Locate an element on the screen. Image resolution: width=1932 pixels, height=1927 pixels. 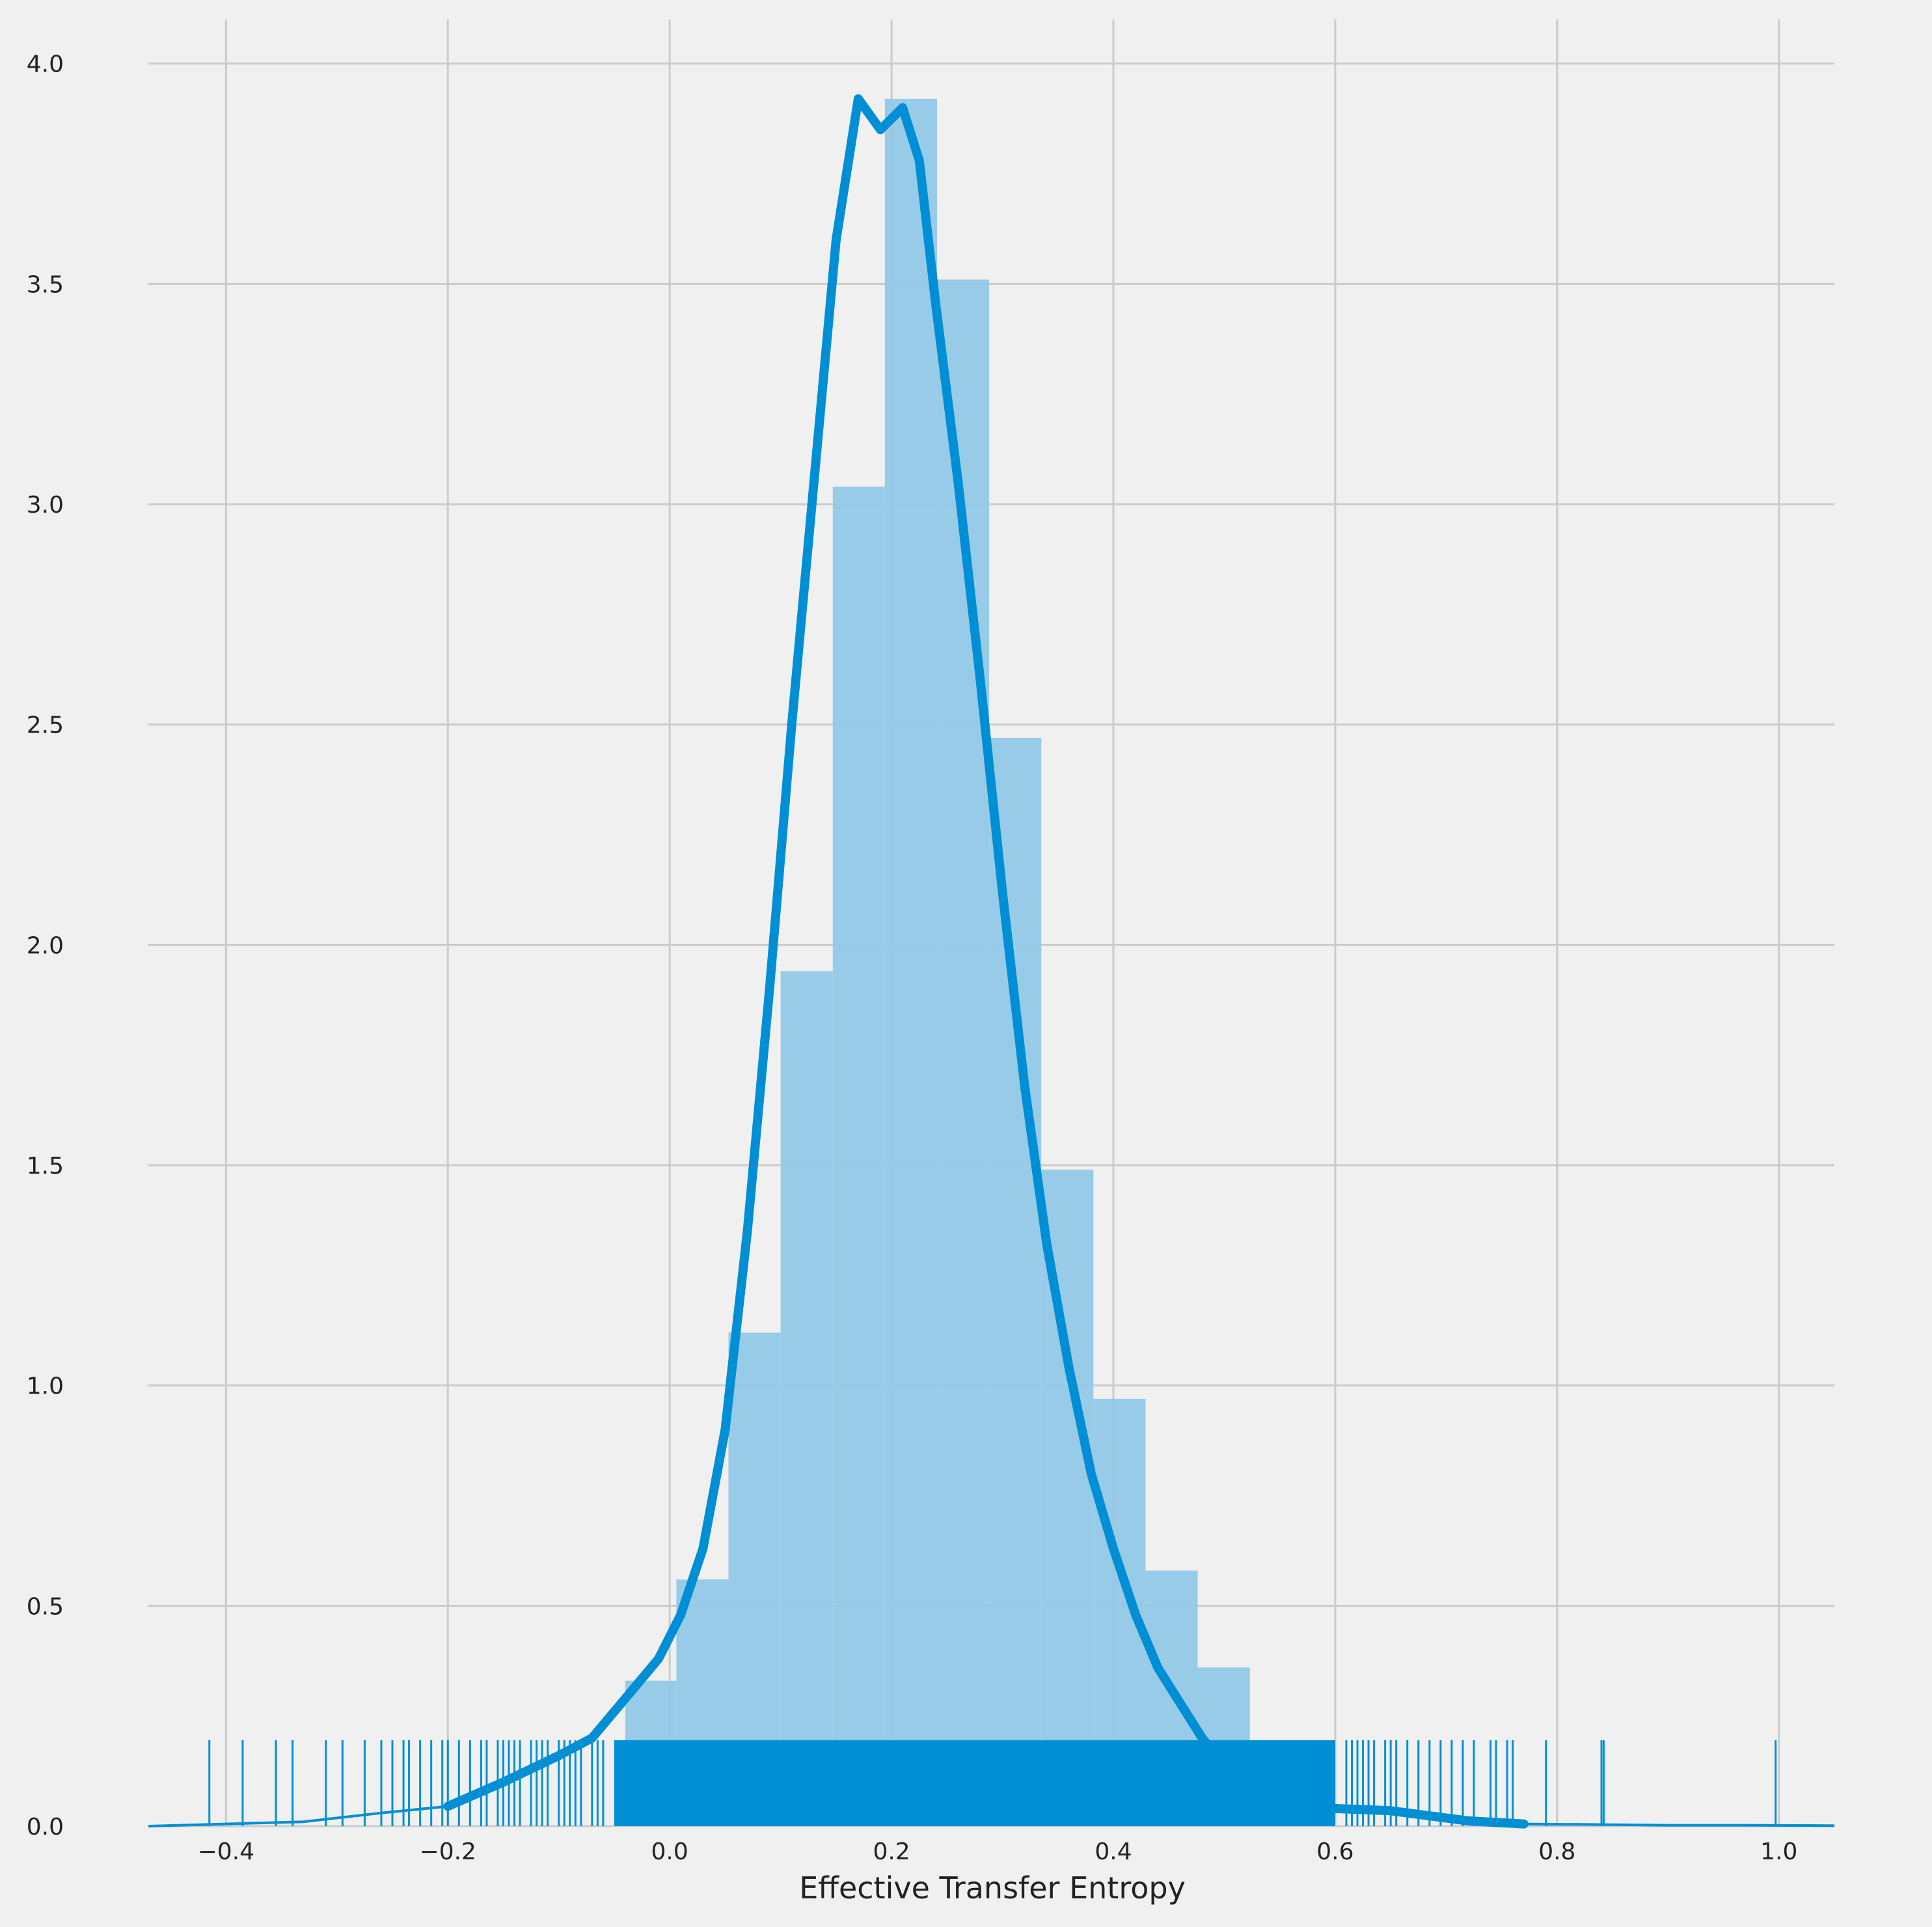
y-tick-labels: 0.0 0.5 1.0 1.5 2.0 2.5 3.0 3.5 4.0 is located at coordinates (45, 945).